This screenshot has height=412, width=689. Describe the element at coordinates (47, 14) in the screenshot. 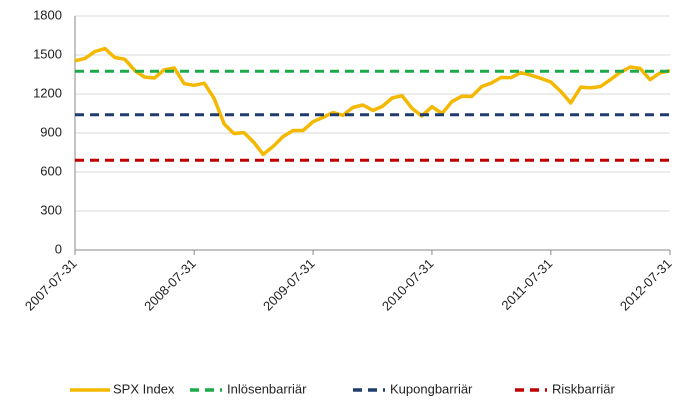

I see `y-tick-label: 1800` at that location.